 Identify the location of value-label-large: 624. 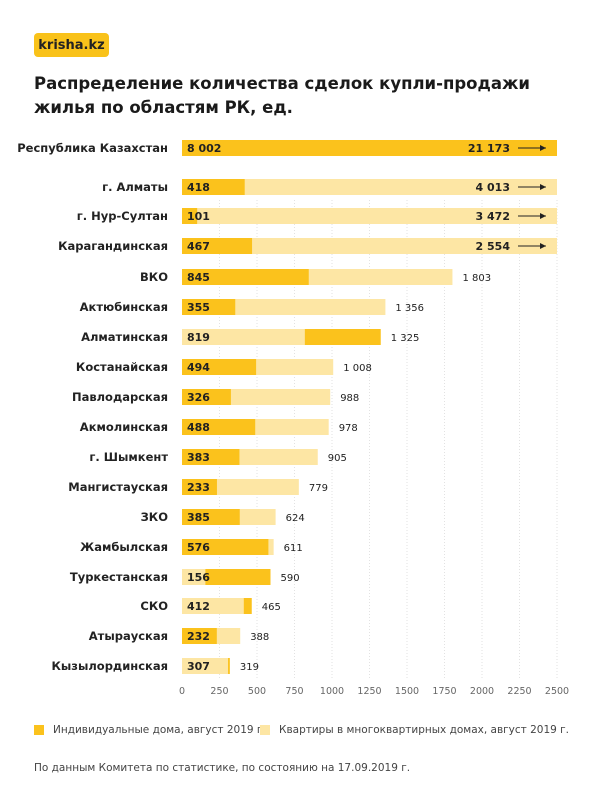
(295, 518).